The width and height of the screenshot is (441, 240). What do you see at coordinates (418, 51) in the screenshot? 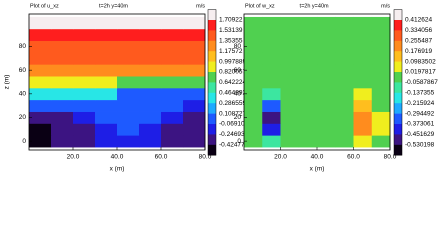
I see `colorbar-label: 0.176919` at bounding box center [418, 51].